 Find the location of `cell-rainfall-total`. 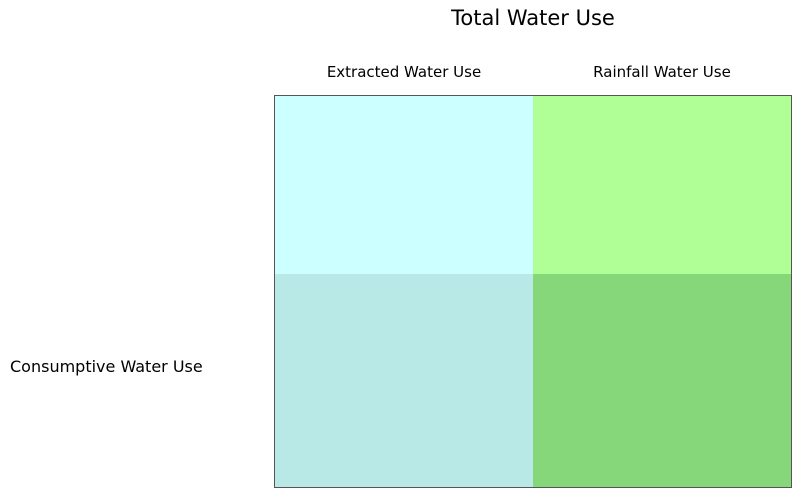

cell-rainfall-total is located at coordinates (662, 185).